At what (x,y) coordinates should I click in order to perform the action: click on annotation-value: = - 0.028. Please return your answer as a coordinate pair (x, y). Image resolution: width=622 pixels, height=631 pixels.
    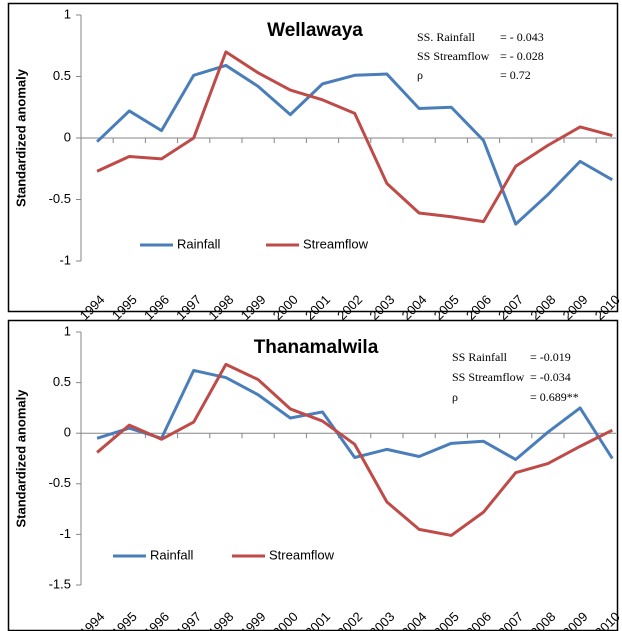
    Looking at the image, I should click on (522, 56).